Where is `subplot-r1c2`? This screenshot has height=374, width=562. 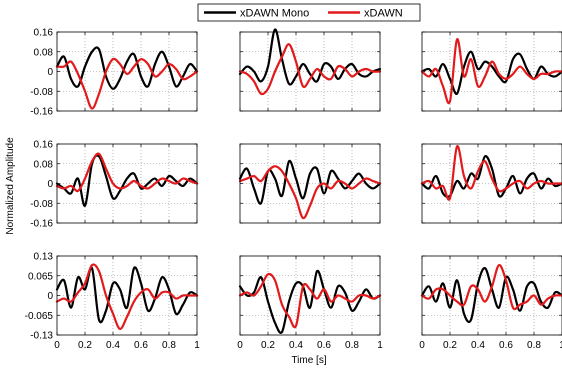
subplot-r1c2 is located at coordinates (310, 70).